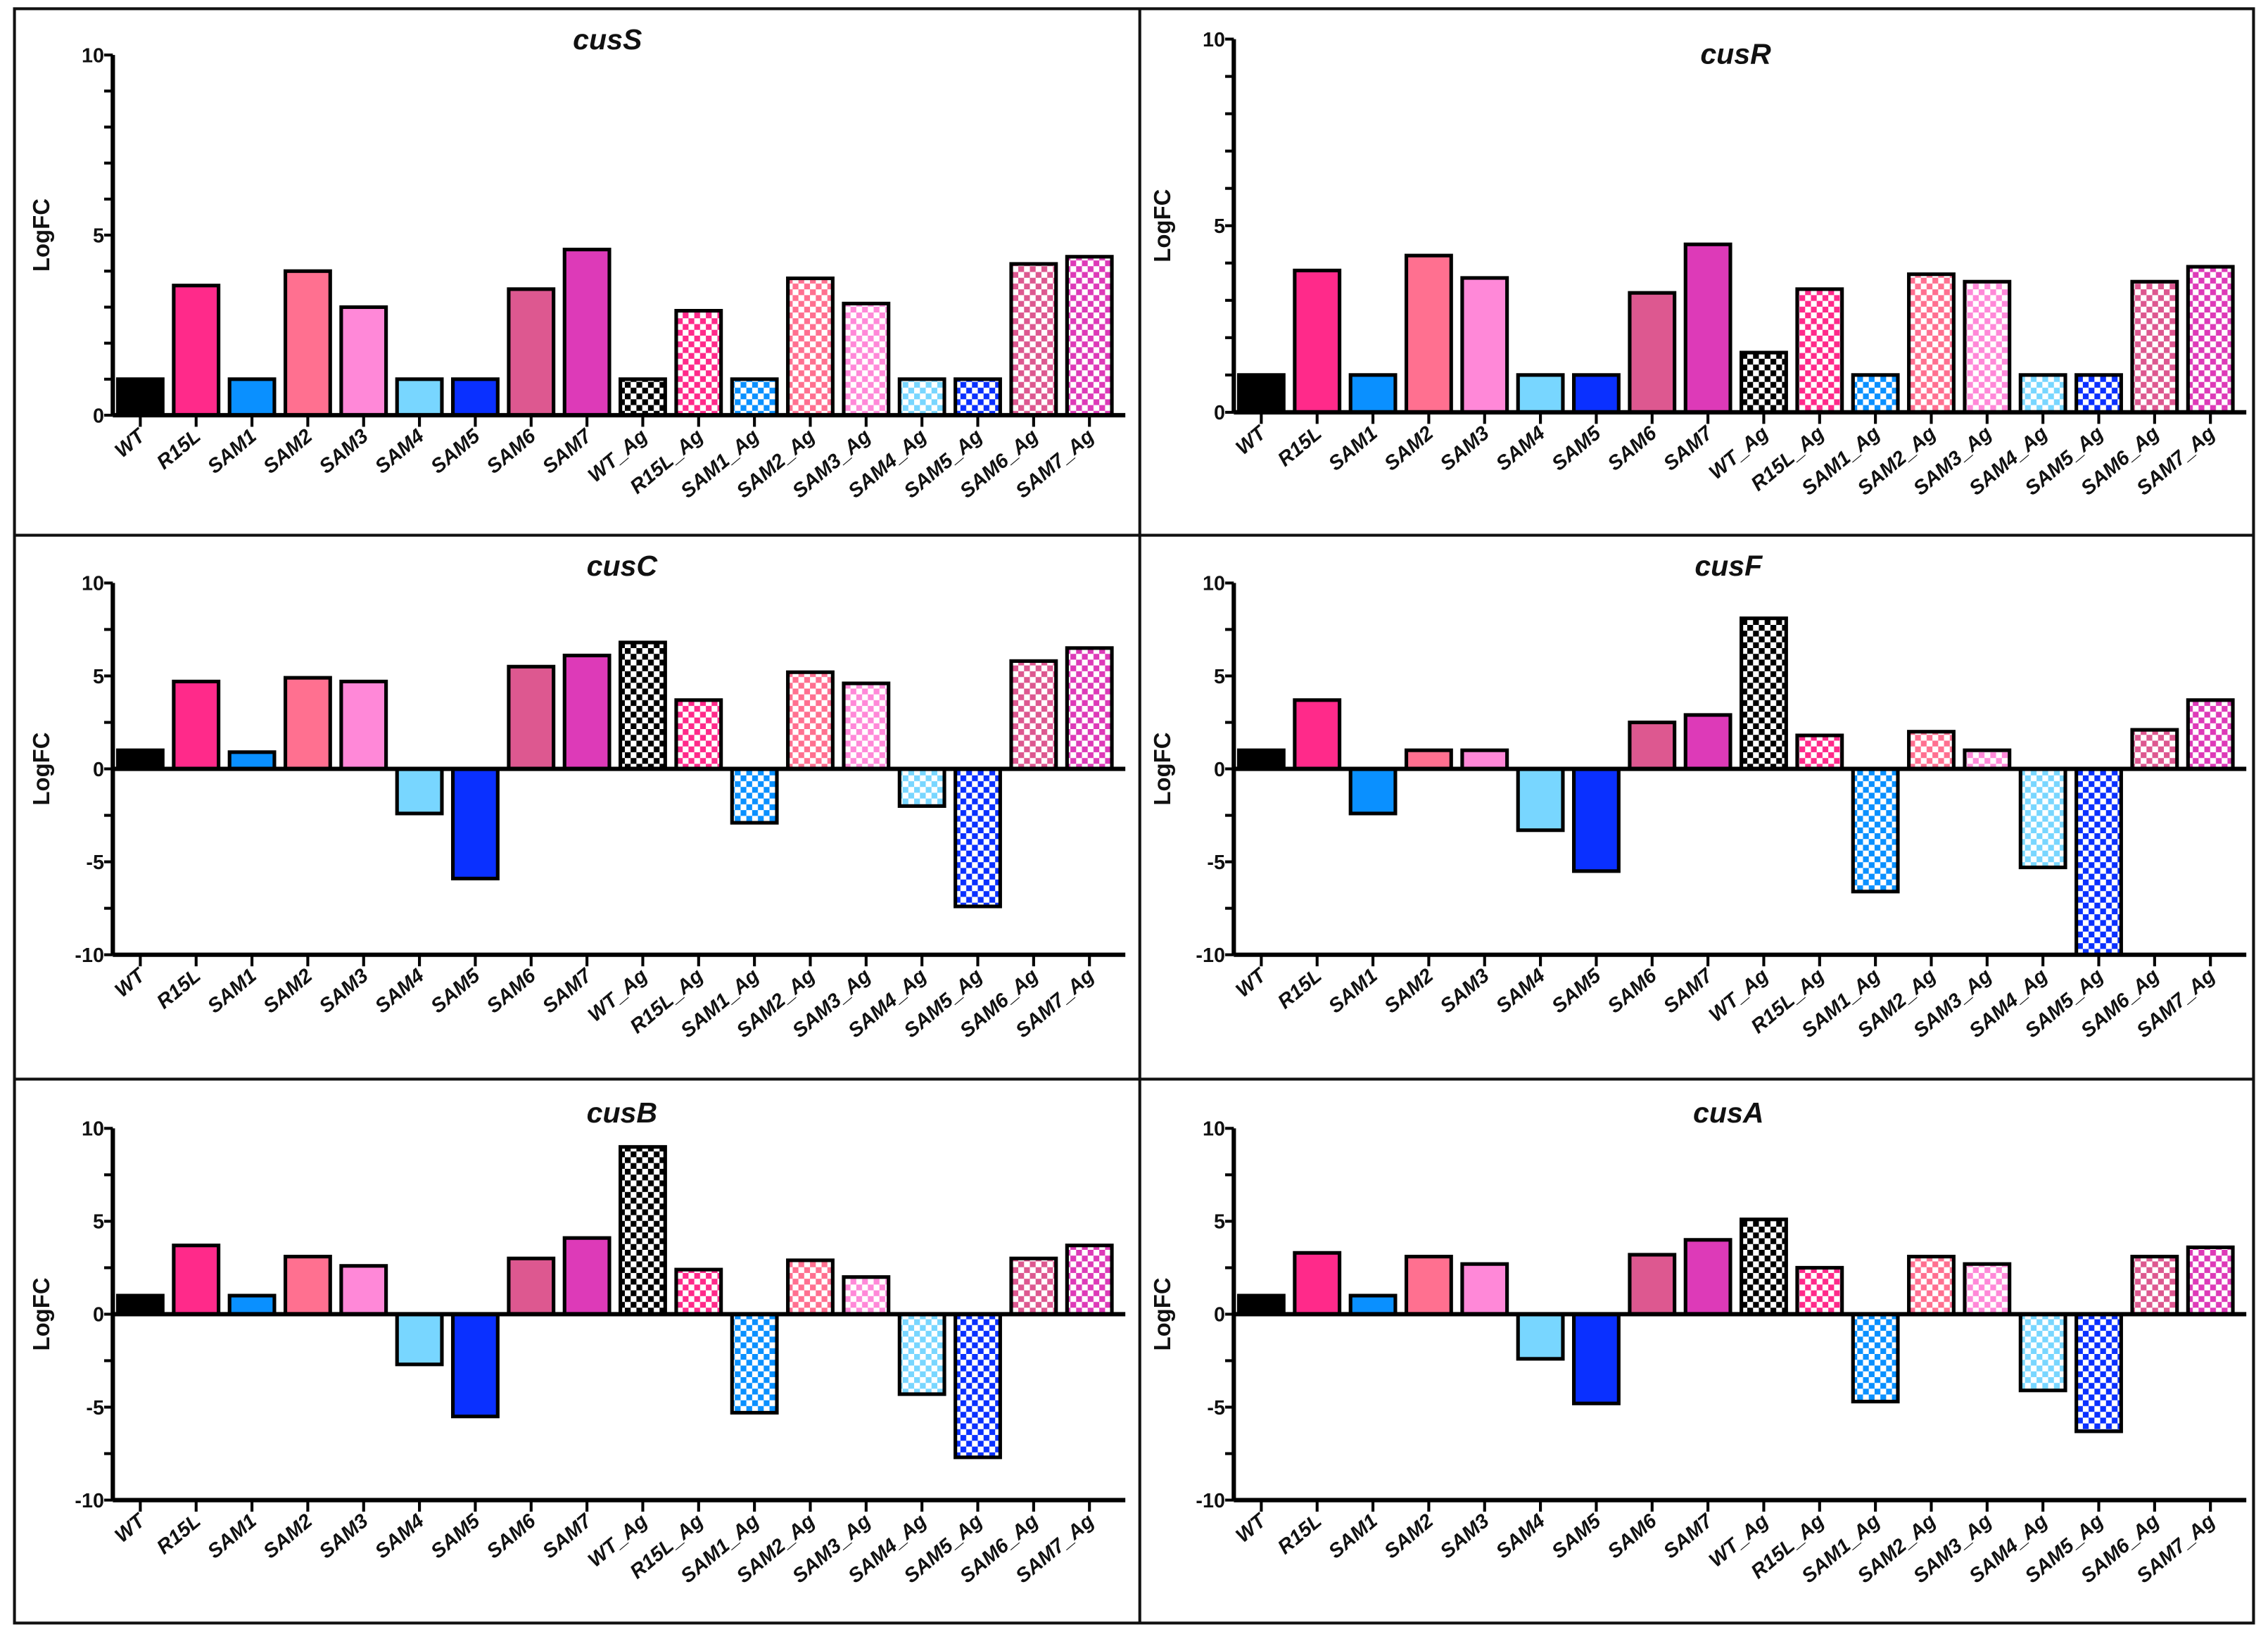  I want to click on x-tick-label: SAM3, so click(344, 452).